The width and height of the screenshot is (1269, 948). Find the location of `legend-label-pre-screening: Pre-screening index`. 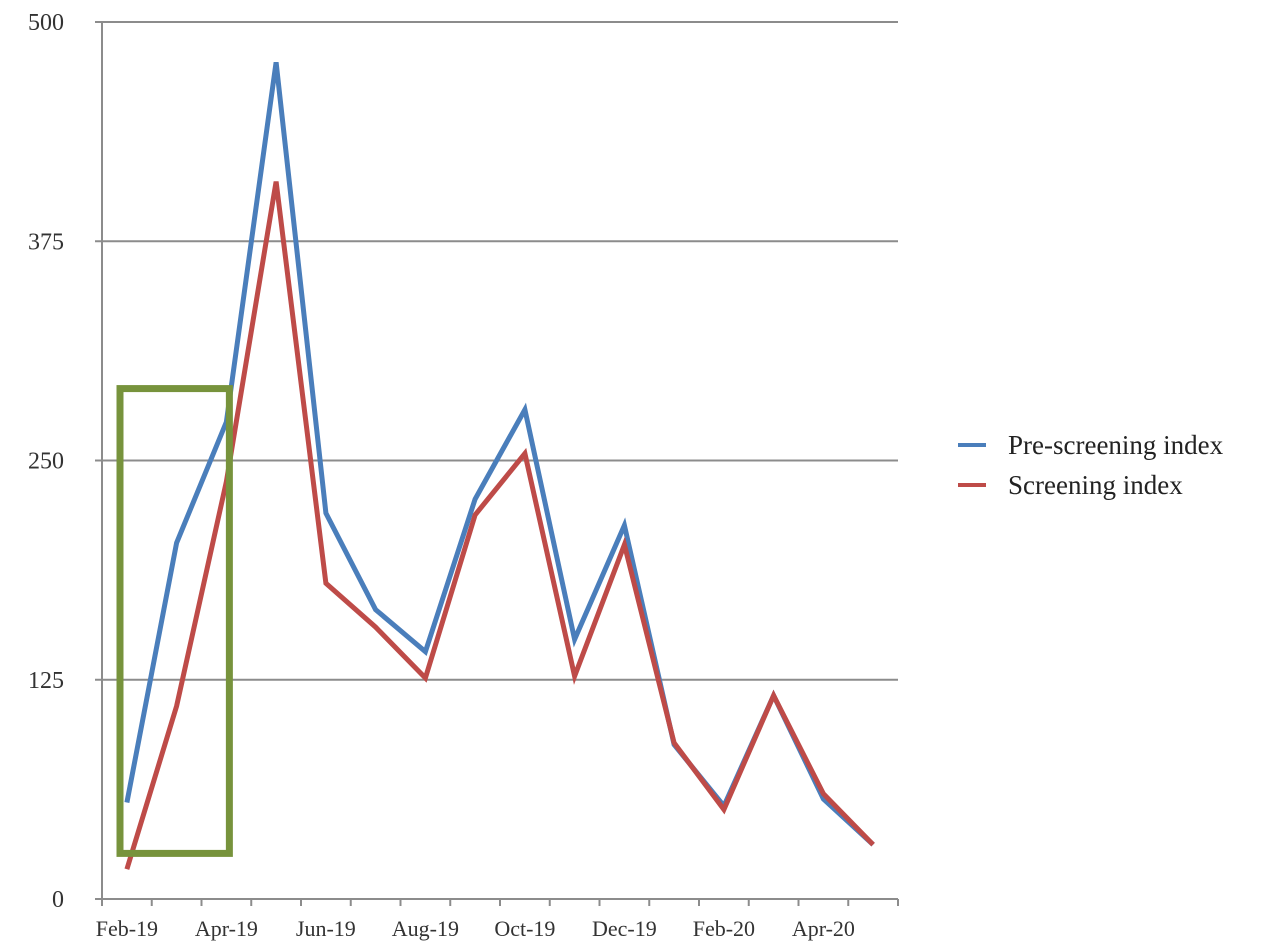

legend-label-pre-screening: Pre-screening index is located at coordinates (1116, 444).